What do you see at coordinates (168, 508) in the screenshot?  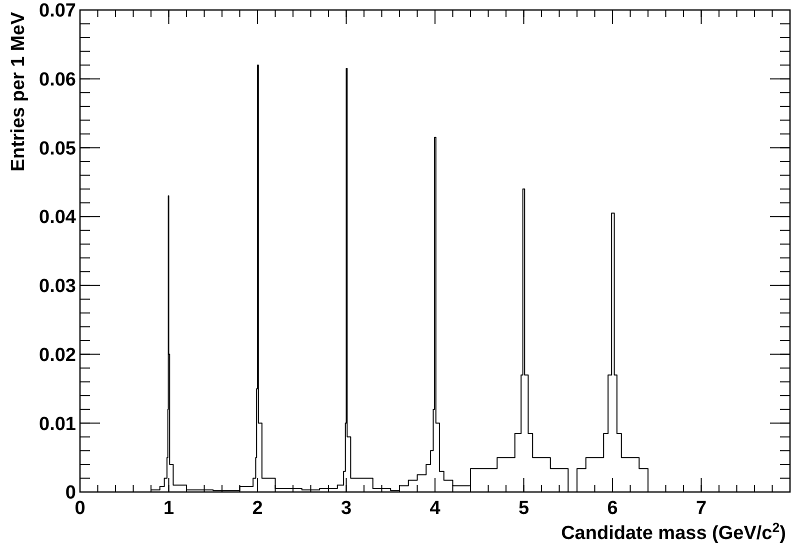 I see `x-tick-label: 1` at bounding box center [168, 508].